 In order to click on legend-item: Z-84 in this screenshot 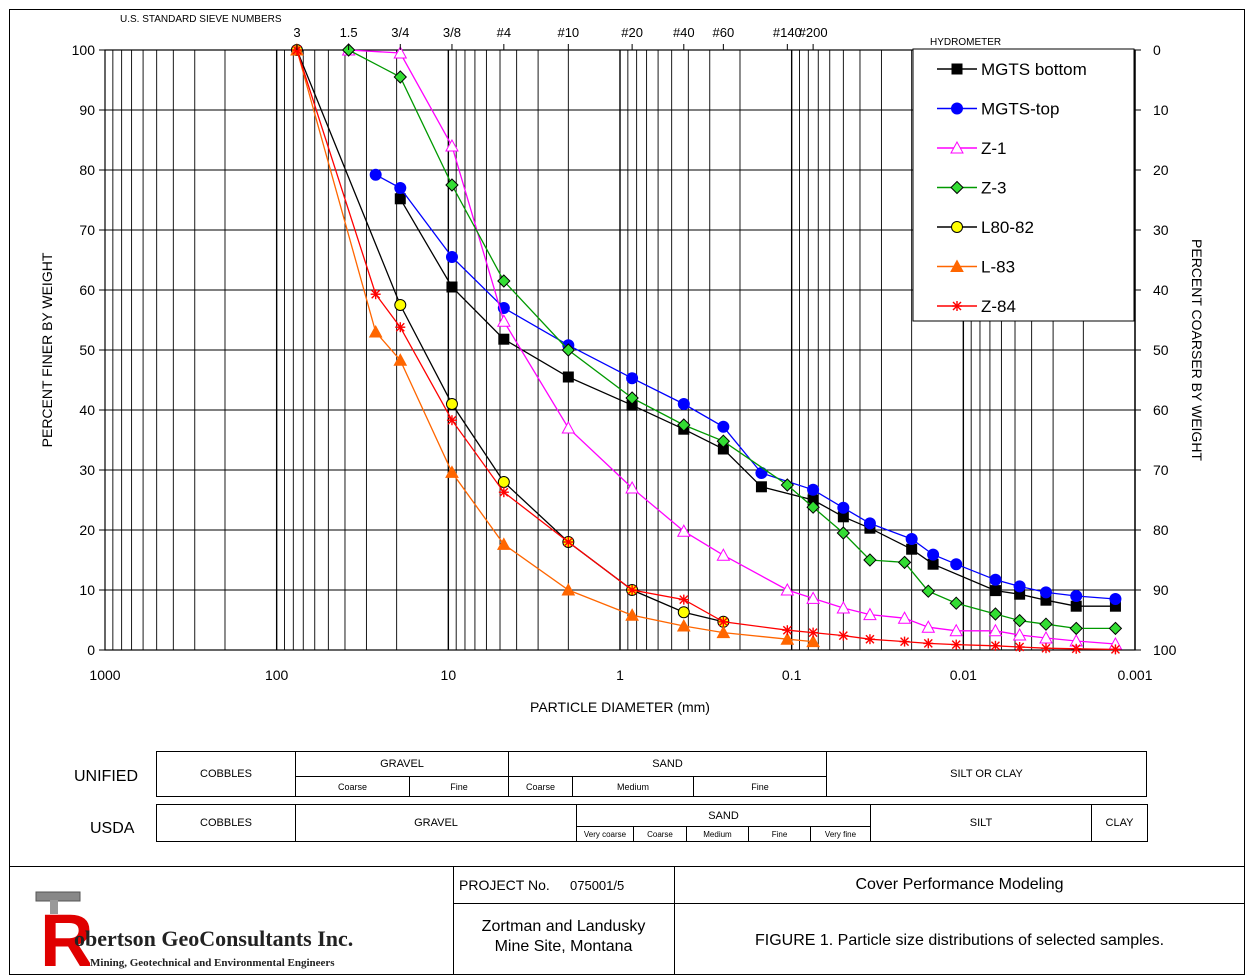, I will do `click(976, 306)`.